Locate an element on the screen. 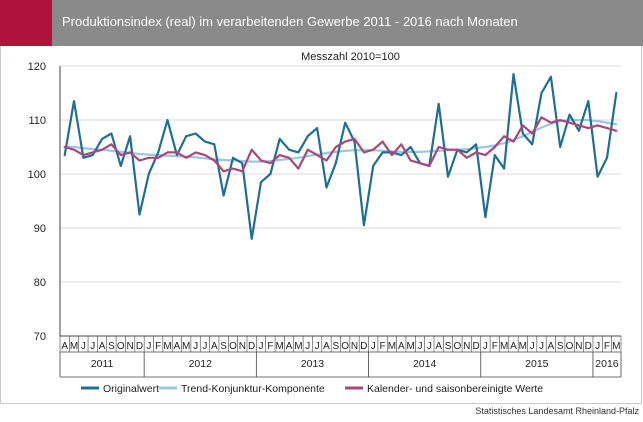  legend-label: Kalender- und saisonbereinigte Werte is located at coordinates (455, 389).